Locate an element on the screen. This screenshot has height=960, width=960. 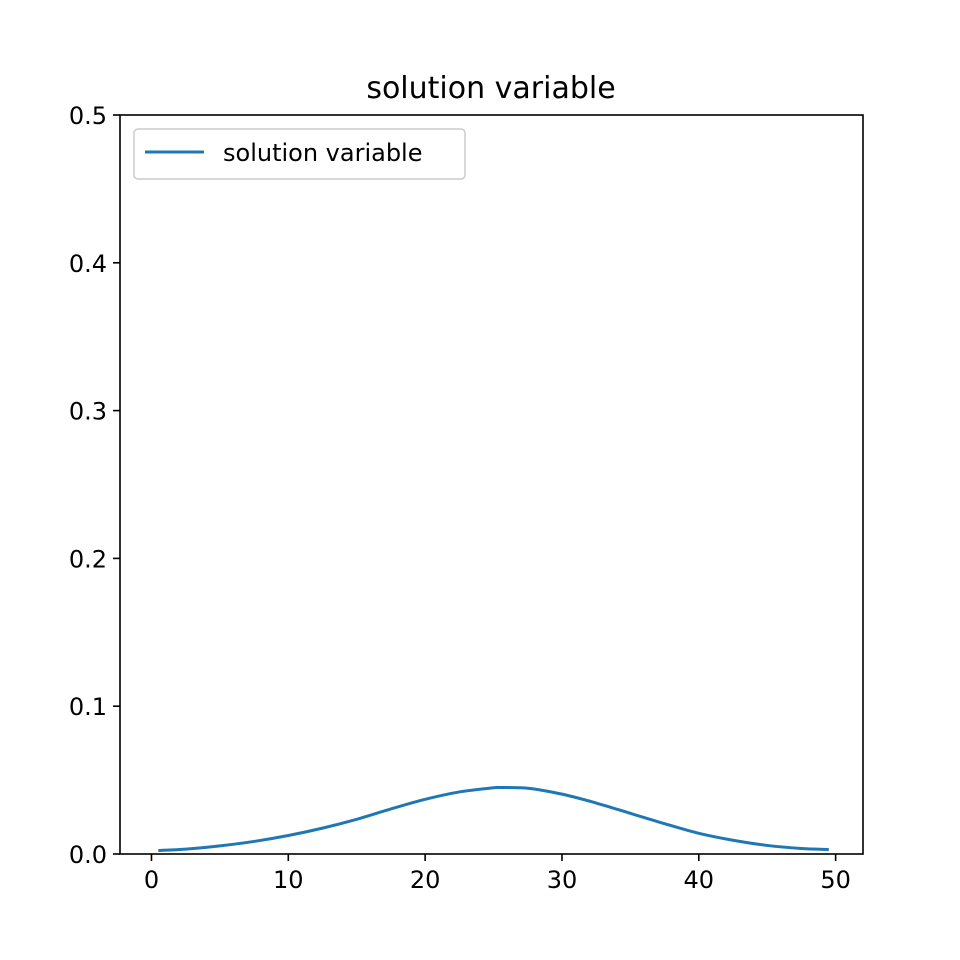
x-tick-label: 10 is located at coordinates (288, 880).